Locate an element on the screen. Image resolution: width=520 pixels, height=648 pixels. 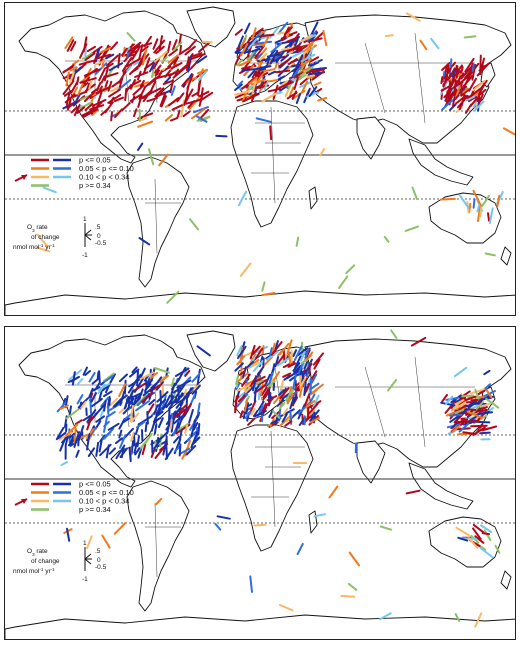
landmass-africa is located at coordinates (272, 488).